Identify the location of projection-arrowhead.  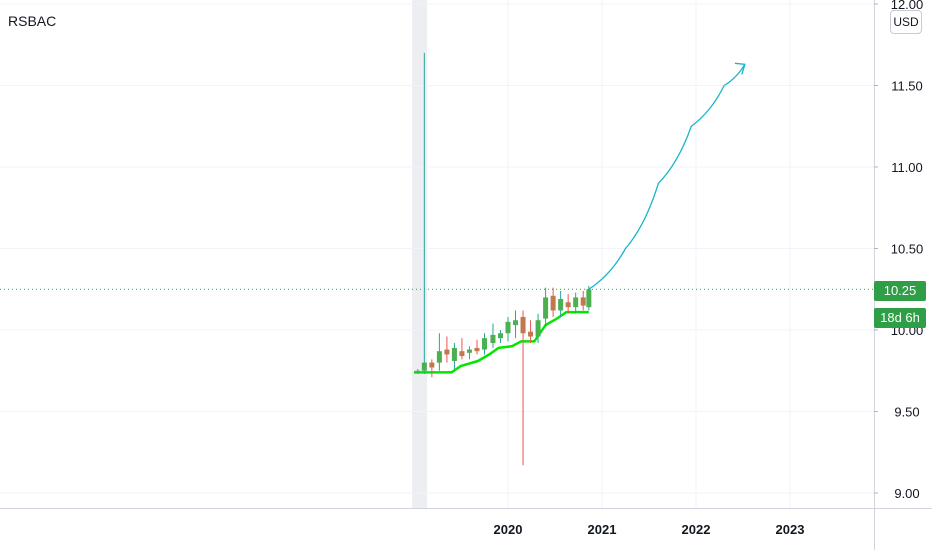
(740, 68).